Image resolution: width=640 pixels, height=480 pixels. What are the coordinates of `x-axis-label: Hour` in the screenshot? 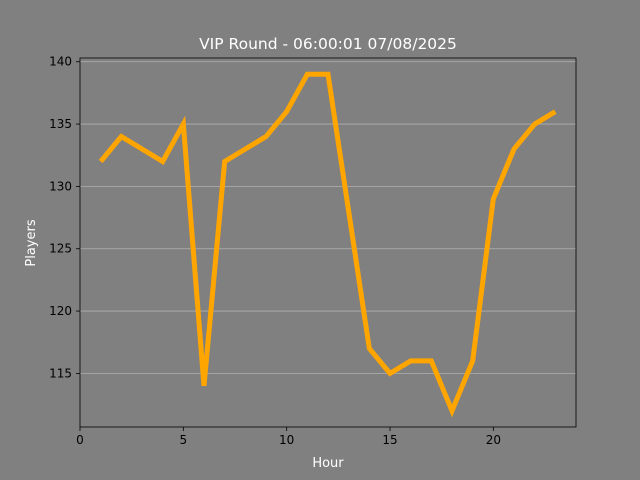 It's located at (328, 463).